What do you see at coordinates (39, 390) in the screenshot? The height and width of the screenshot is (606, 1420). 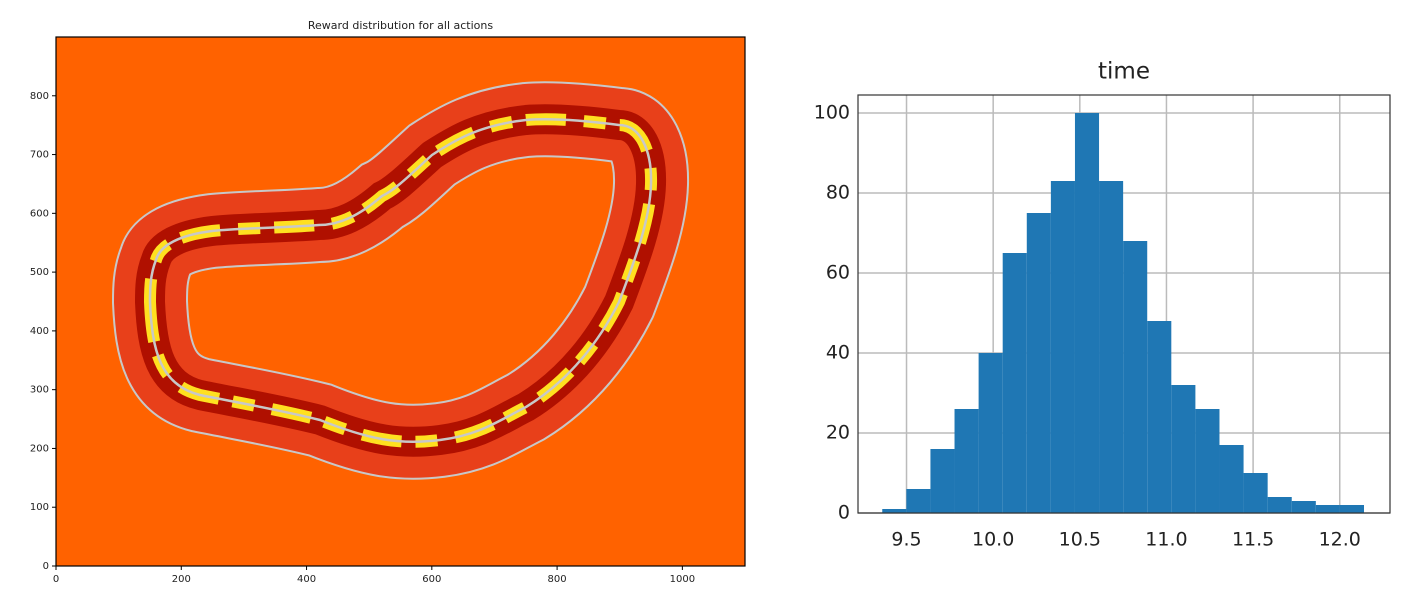 I see `y-tick-label: 300` at bounding box center [39, 390].